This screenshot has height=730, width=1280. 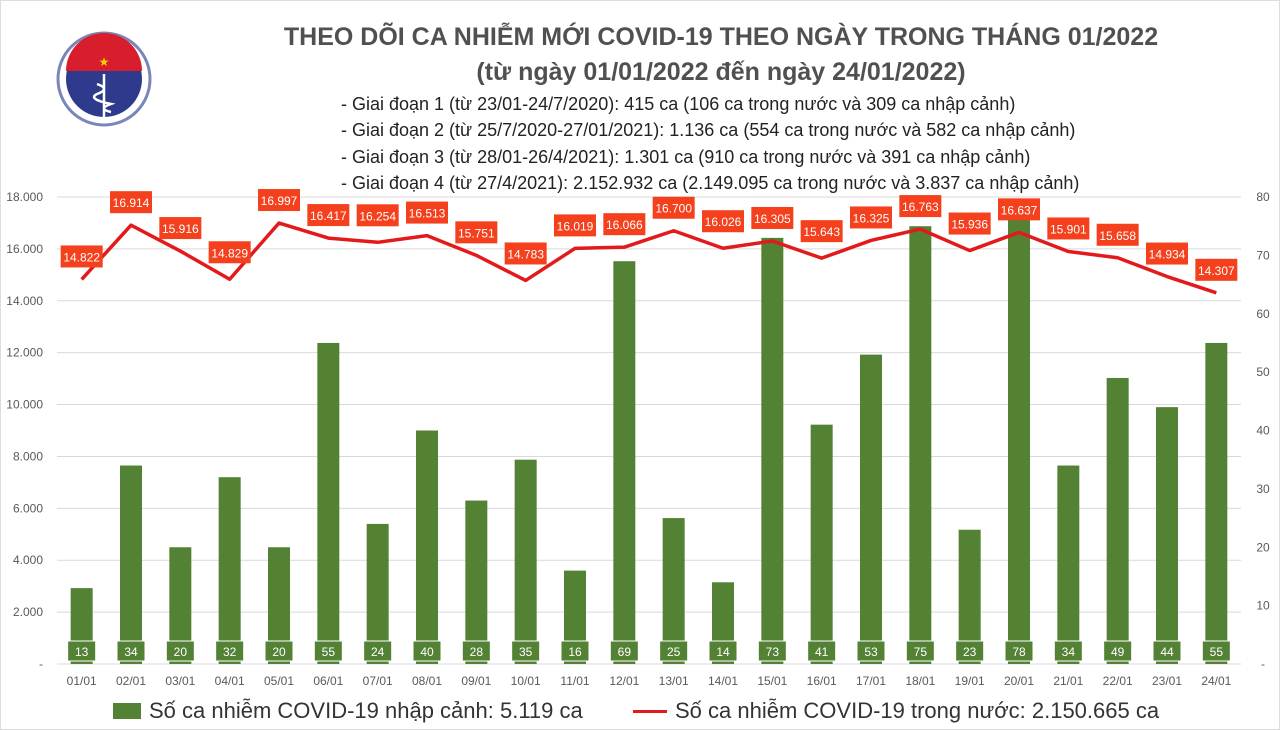 I want to click on x-axis-tick-label: 08/01, so click(x=427, y=681).